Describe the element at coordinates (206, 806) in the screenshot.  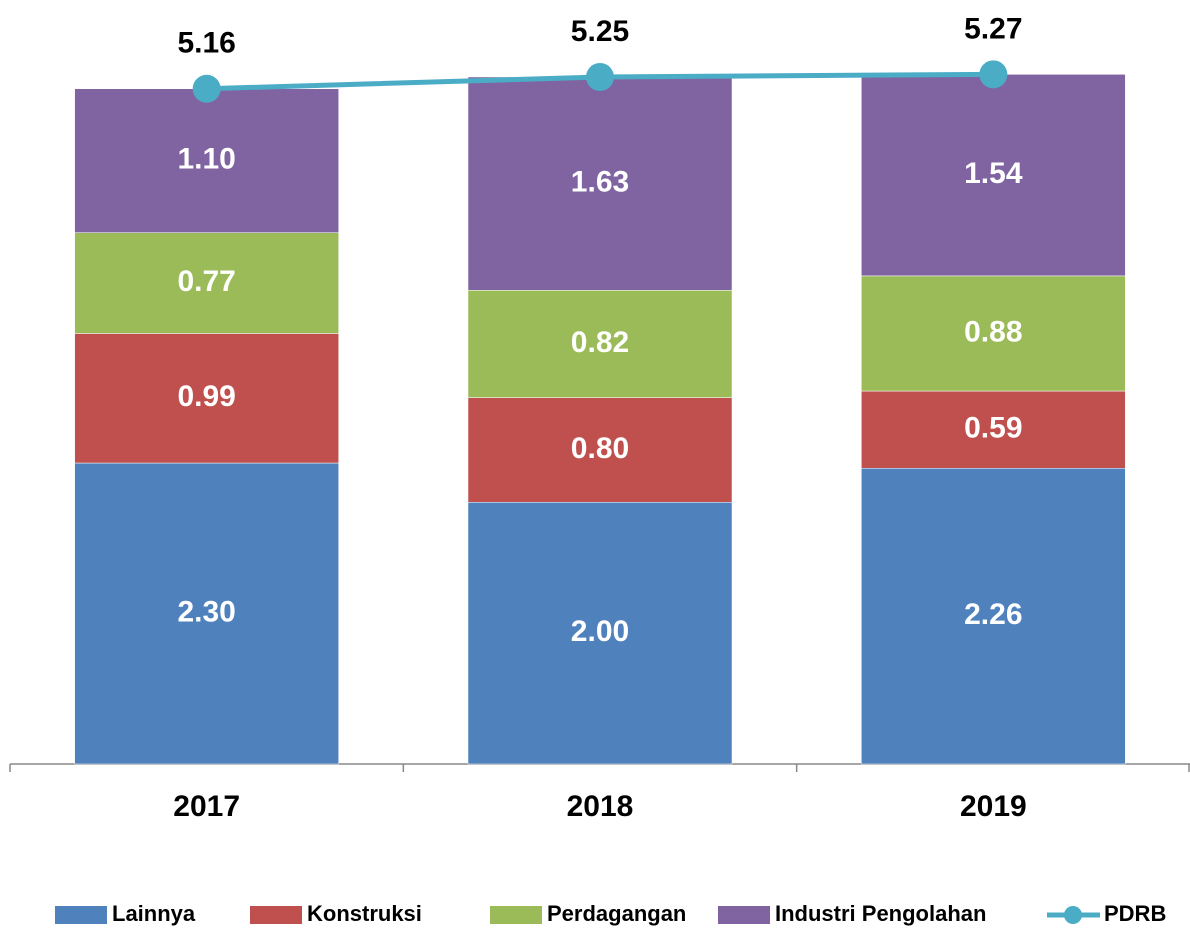
I see `x-tick-label: 2017` at that location.